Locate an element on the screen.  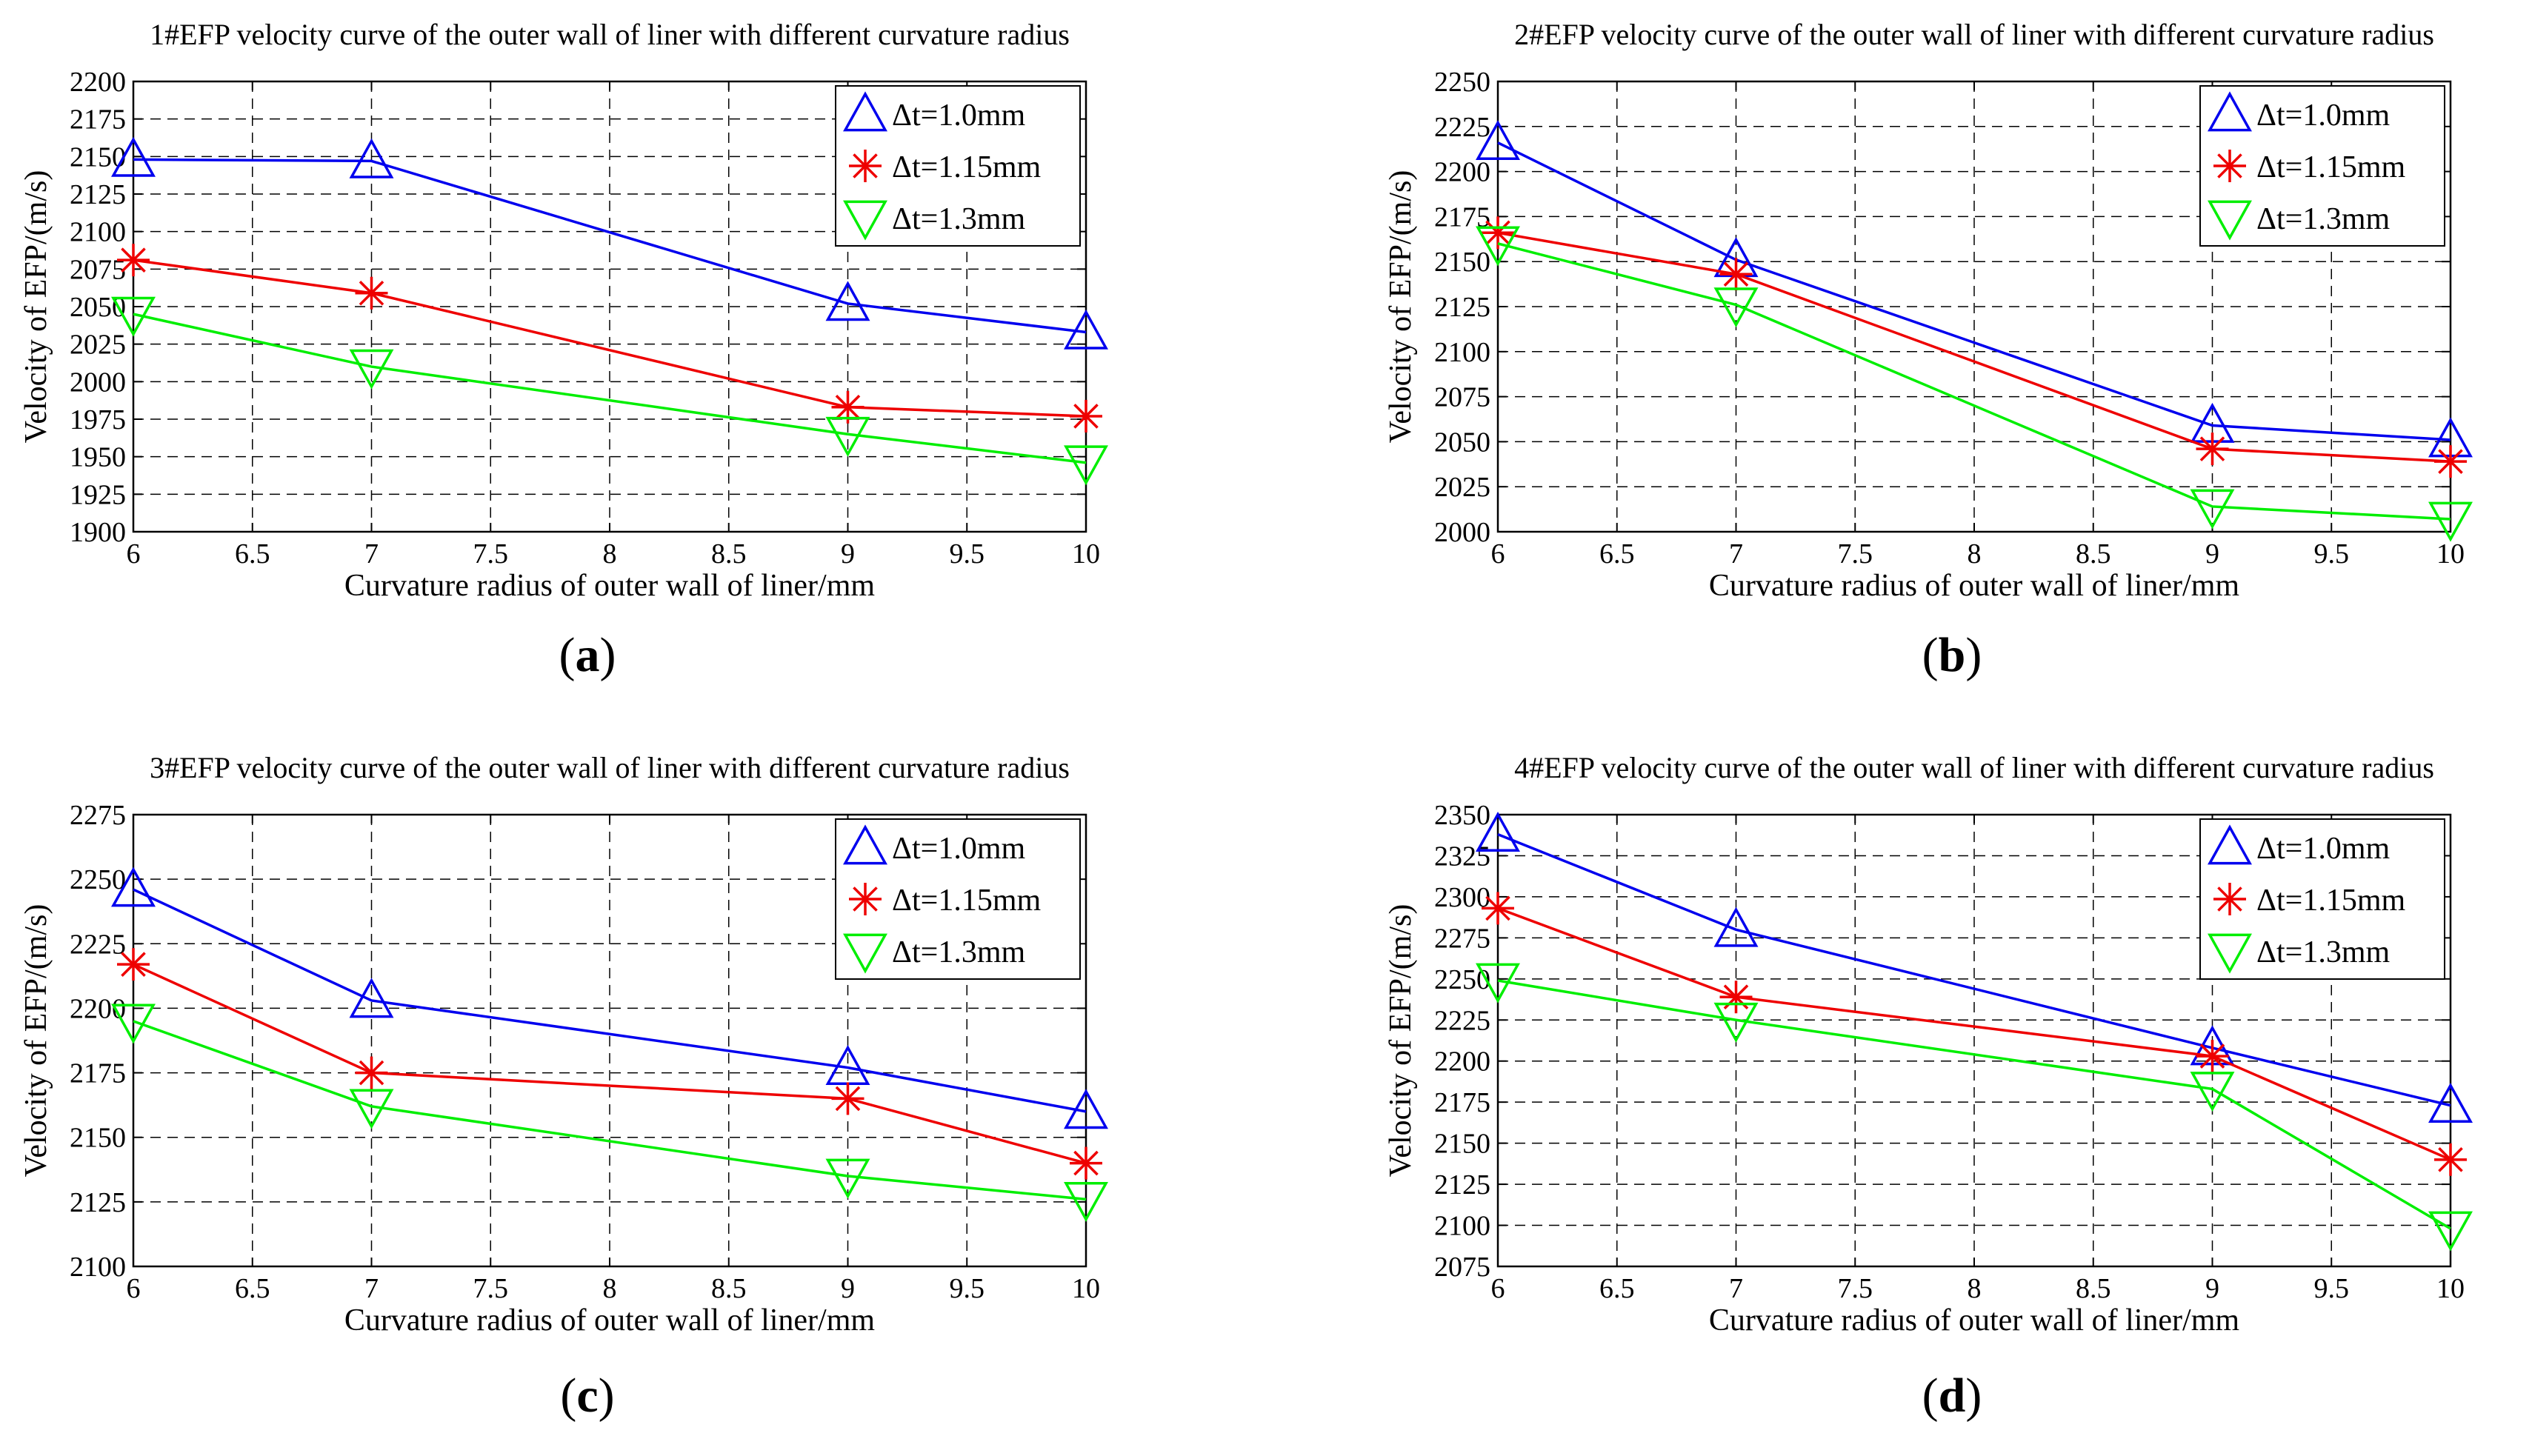
legend-label: Δt=1.0mm is located at coordinates (959, 115).